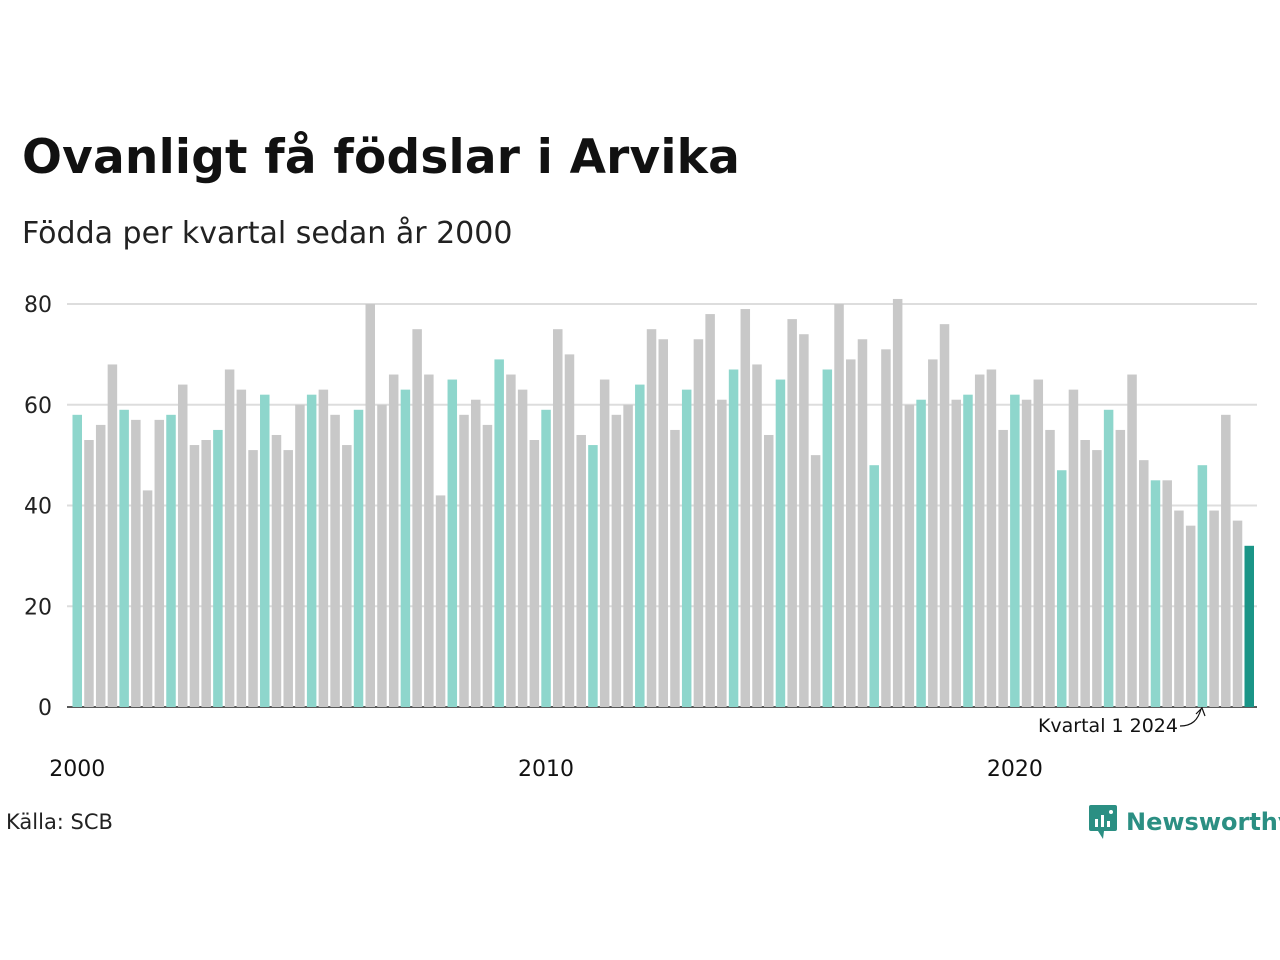  Describe the element at coordinates (381, 157) in the screenshot. I see `chart-title: Ovanligt få födslar i Arvika` at that location.